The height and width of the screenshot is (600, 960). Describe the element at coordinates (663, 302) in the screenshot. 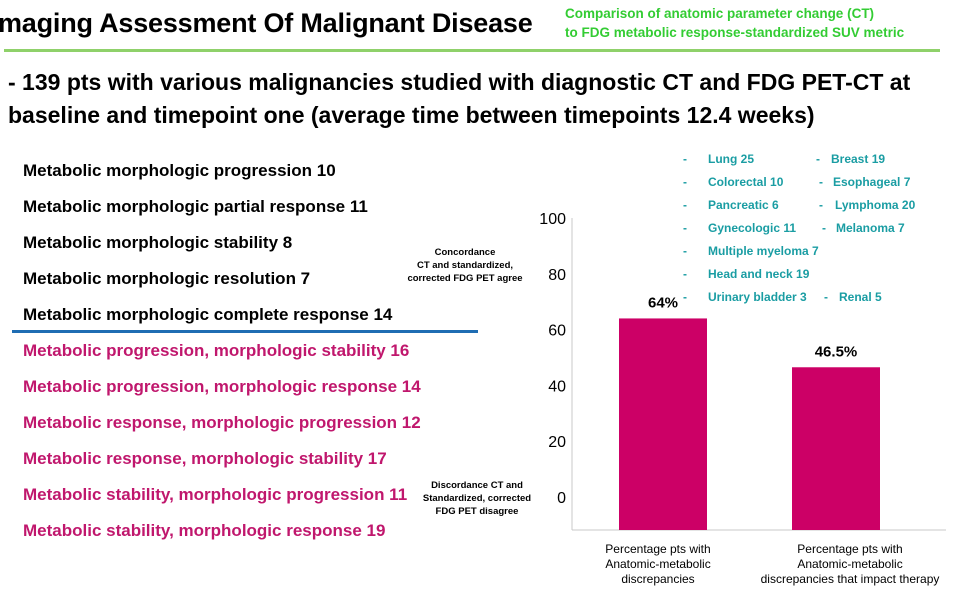

I see `bar-data-label: 64%` at that location.